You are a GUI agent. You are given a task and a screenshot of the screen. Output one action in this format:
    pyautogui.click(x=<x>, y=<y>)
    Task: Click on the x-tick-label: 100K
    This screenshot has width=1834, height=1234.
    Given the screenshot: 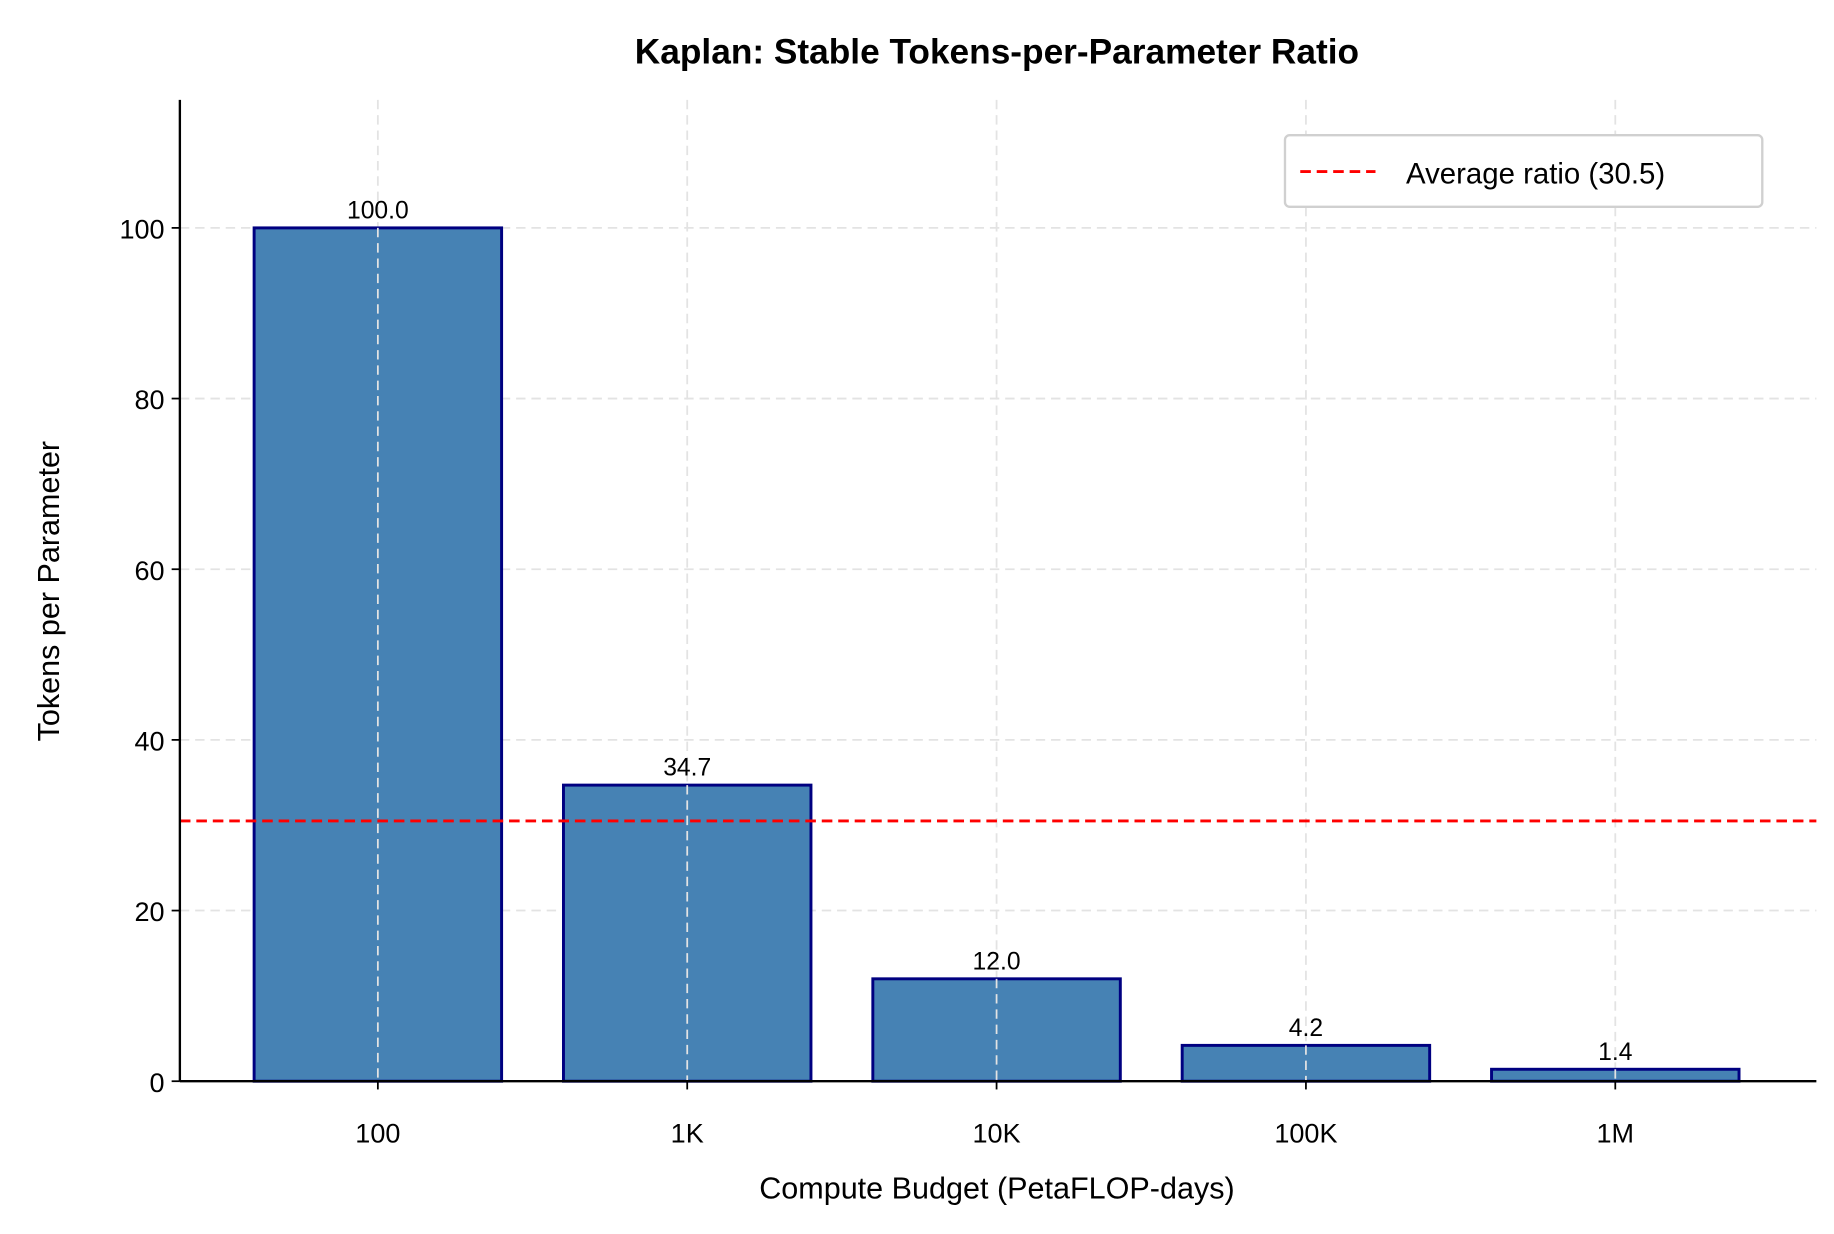 What is the action you would take?
    pyautogui.click(x=1305, y=1133)
    